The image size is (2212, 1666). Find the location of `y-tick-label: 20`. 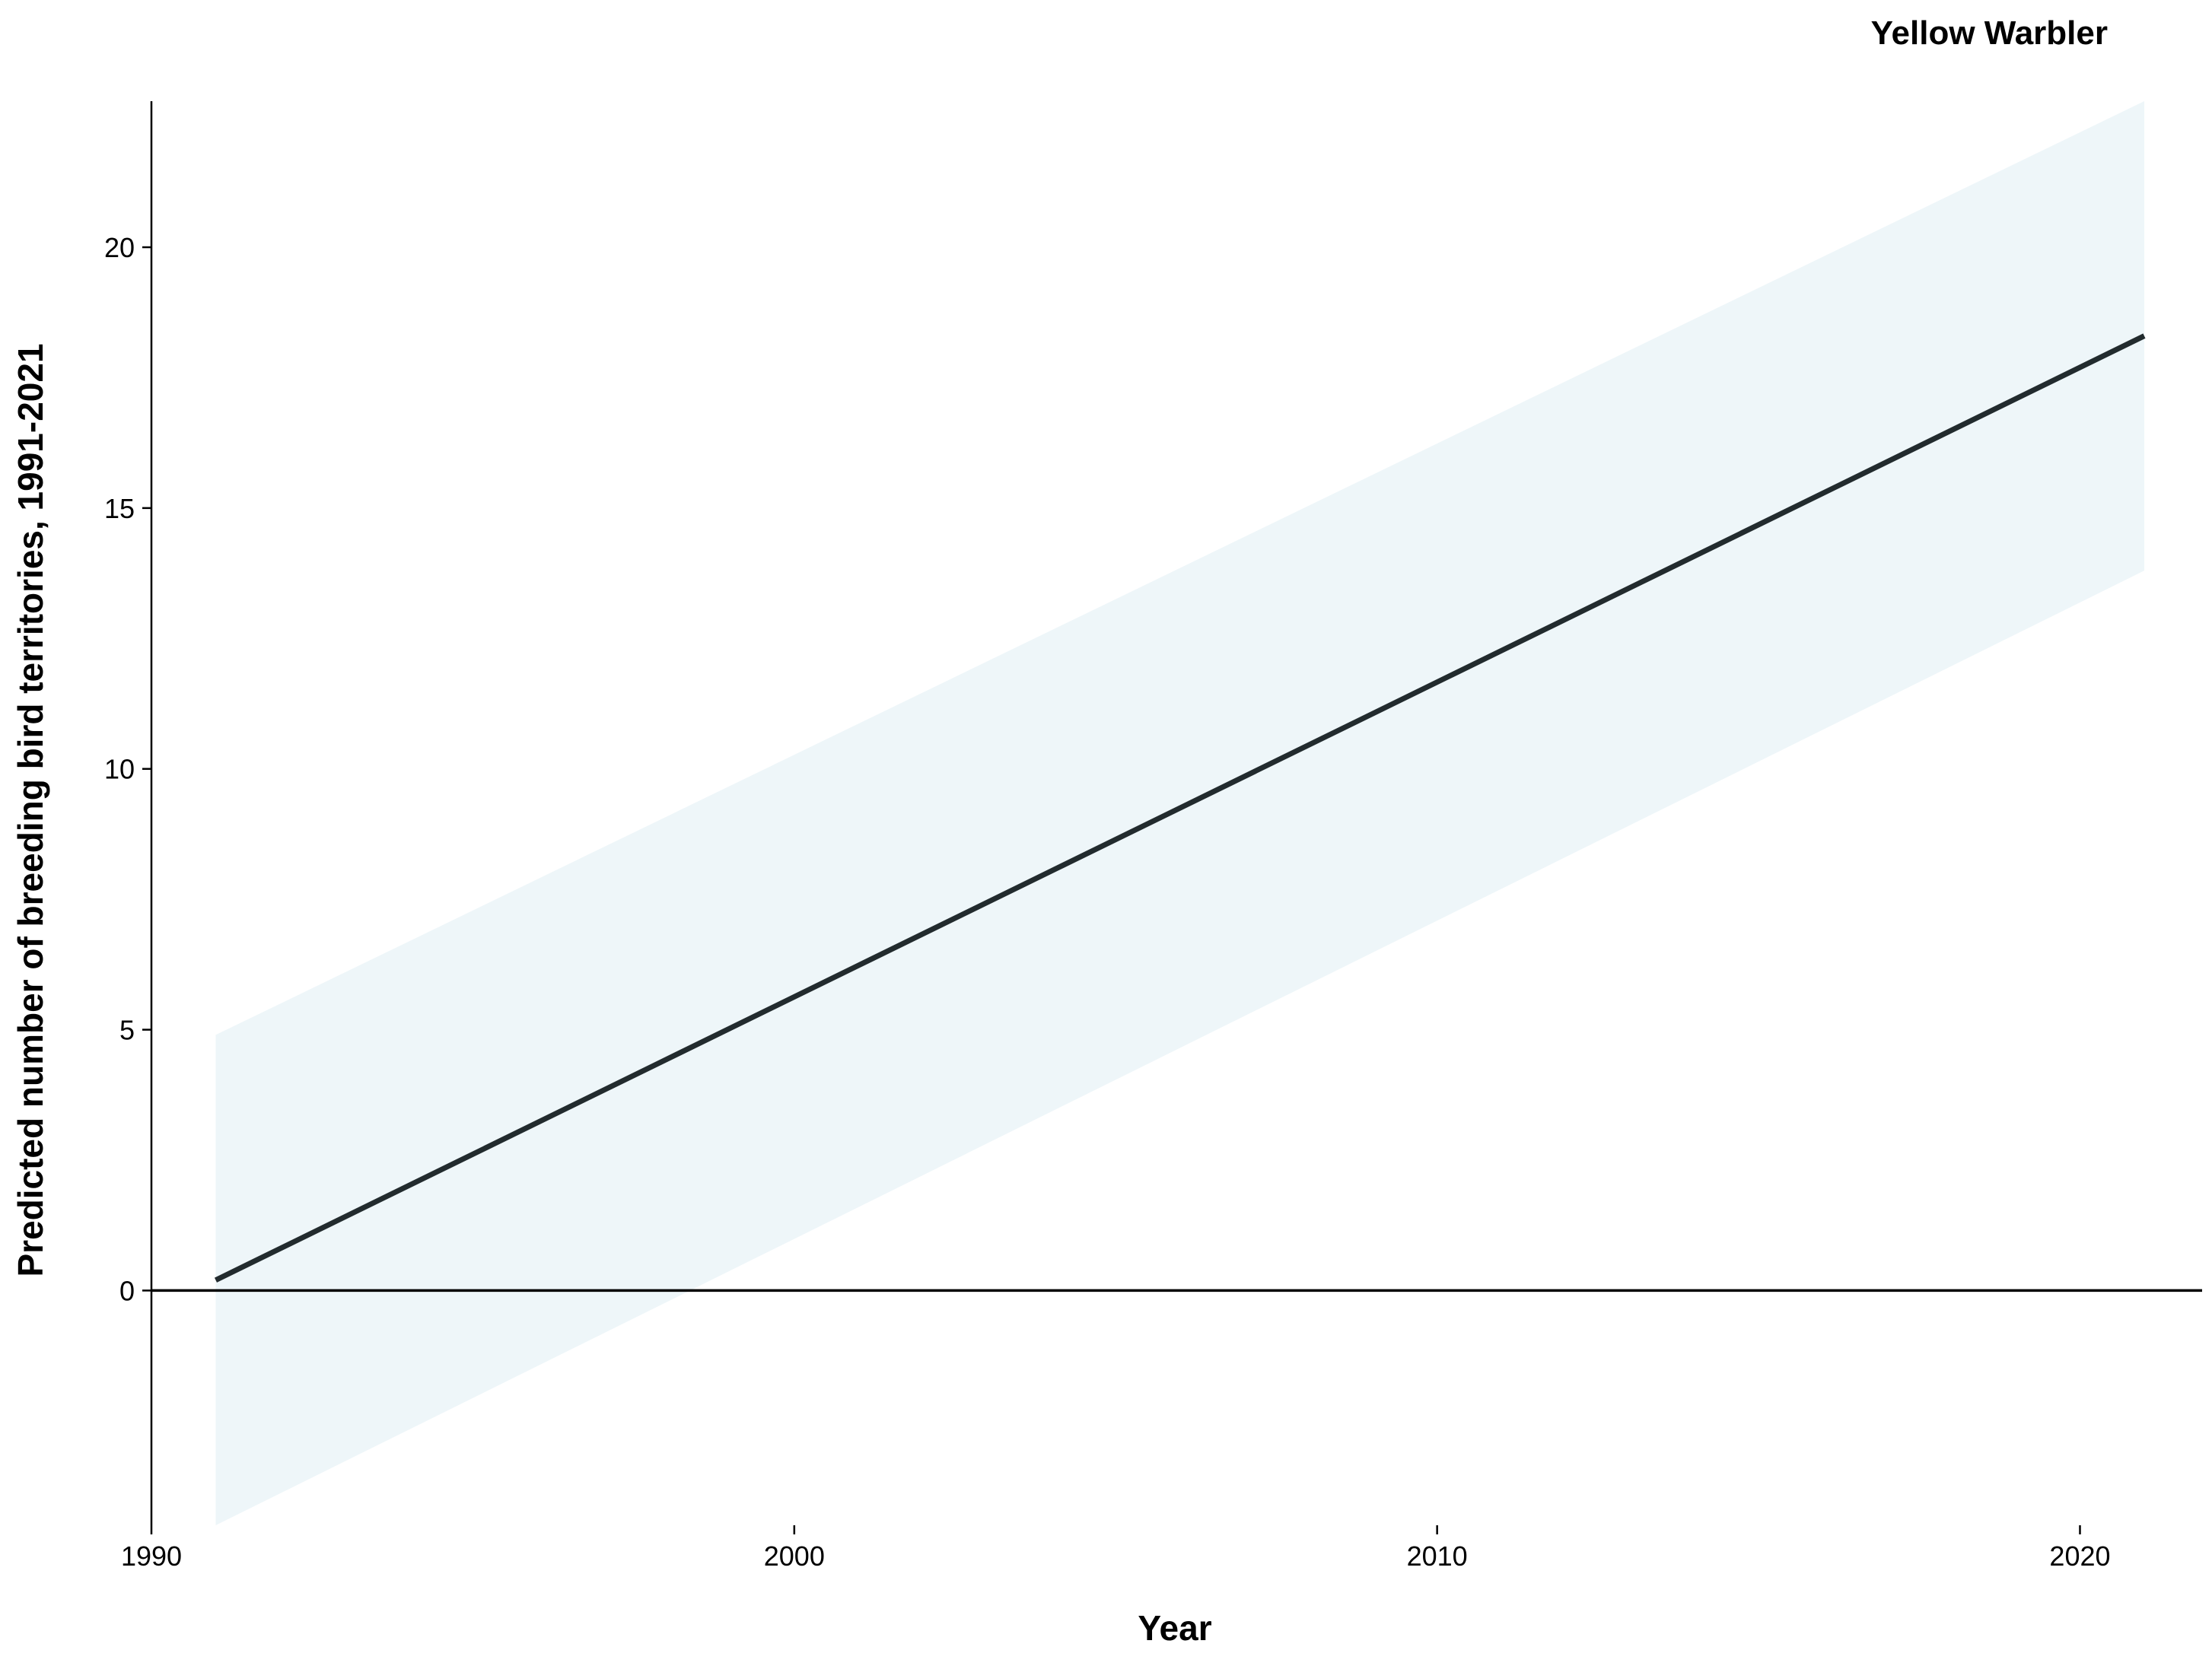

y-tick-label: 20 is located at coordinates (119, 247).